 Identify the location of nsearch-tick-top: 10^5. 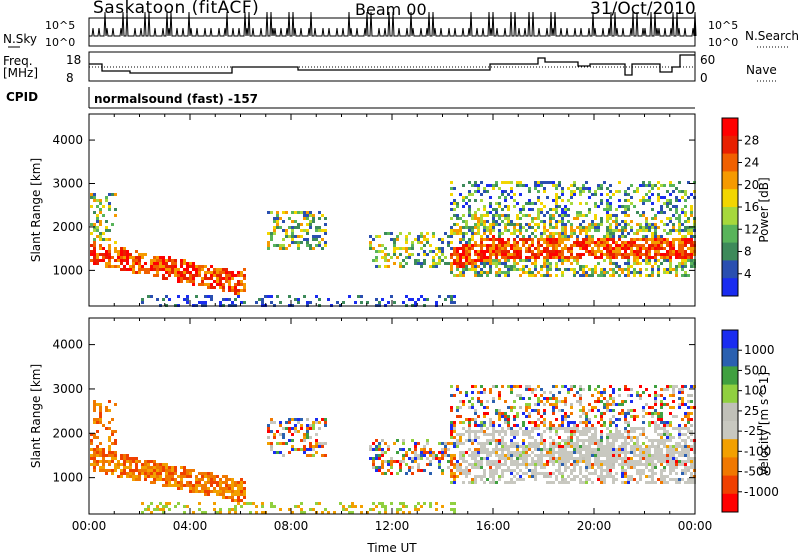
(723, 25).